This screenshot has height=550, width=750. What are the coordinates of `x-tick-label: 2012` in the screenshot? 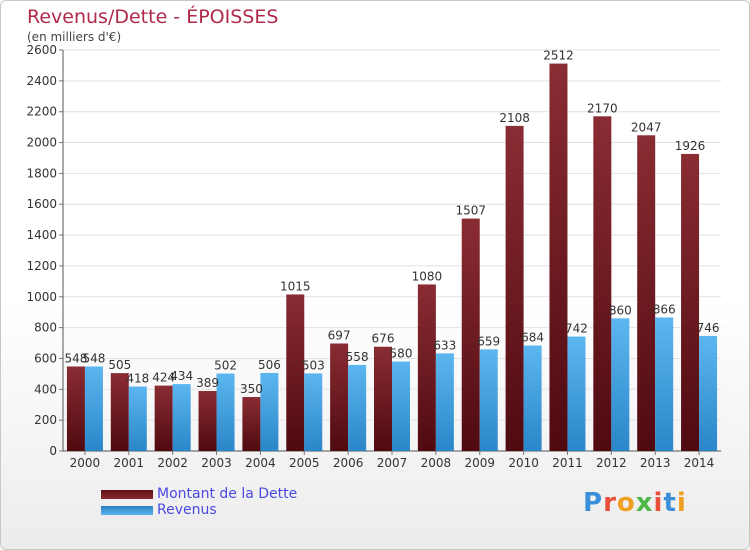 It's located at (611, 463).